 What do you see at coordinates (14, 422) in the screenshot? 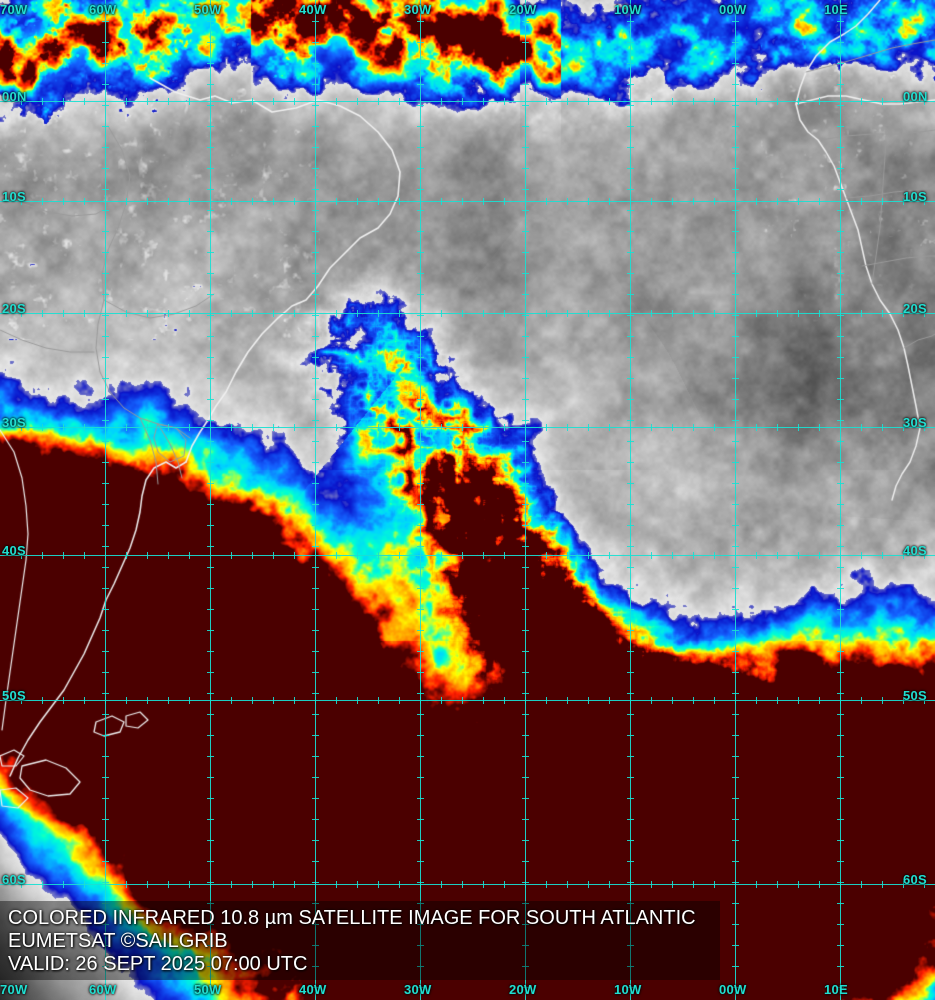
I see `grid-label-lat-left-30s: 30S` at bounding box center [14, 422].